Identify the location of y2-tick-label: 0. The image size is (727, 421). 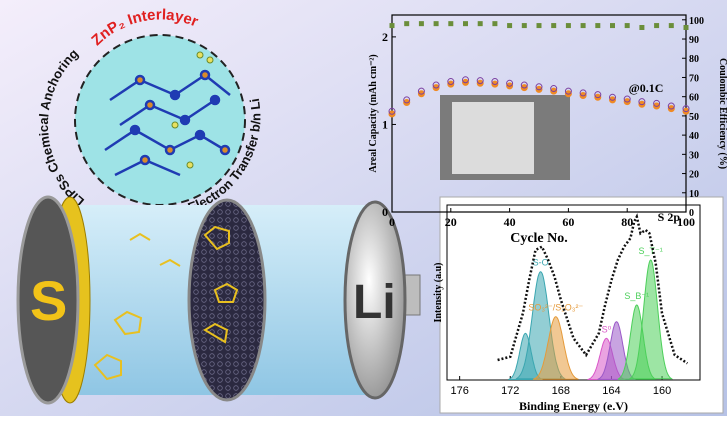
(691, 213).